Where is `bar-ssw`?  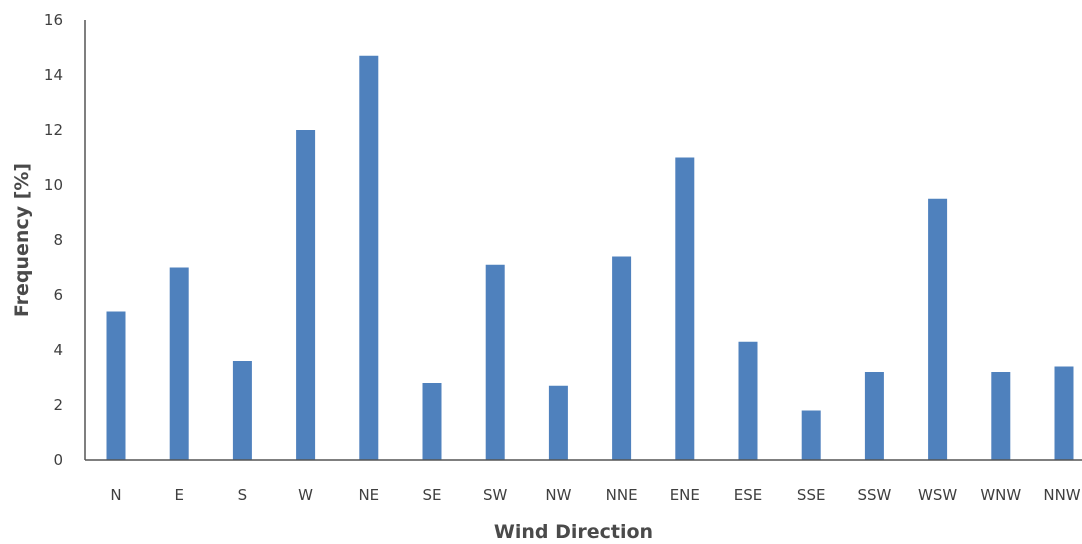
bar-ssw is located at coordinates (874, 416).